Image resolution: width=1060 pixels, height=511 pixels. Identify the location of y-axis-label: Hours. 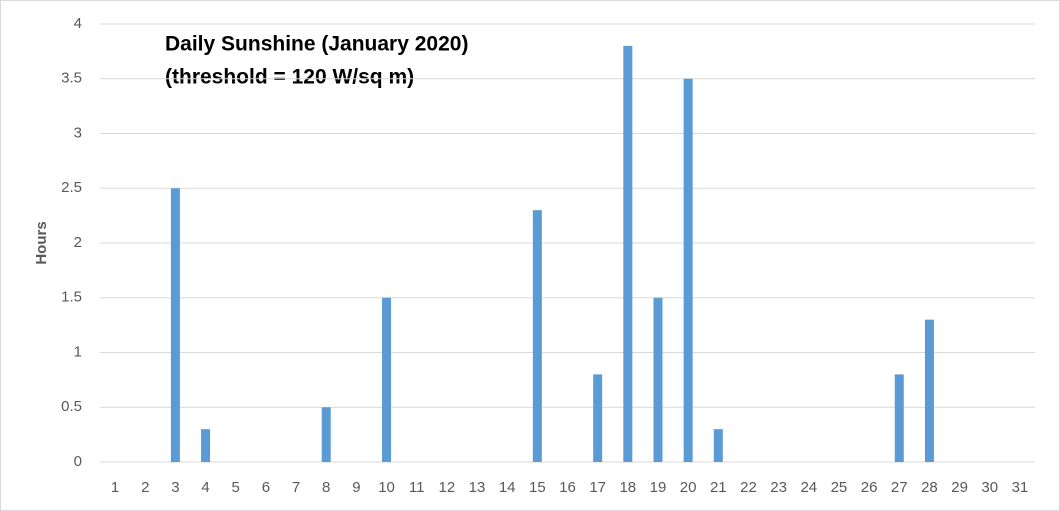
(41, 242).